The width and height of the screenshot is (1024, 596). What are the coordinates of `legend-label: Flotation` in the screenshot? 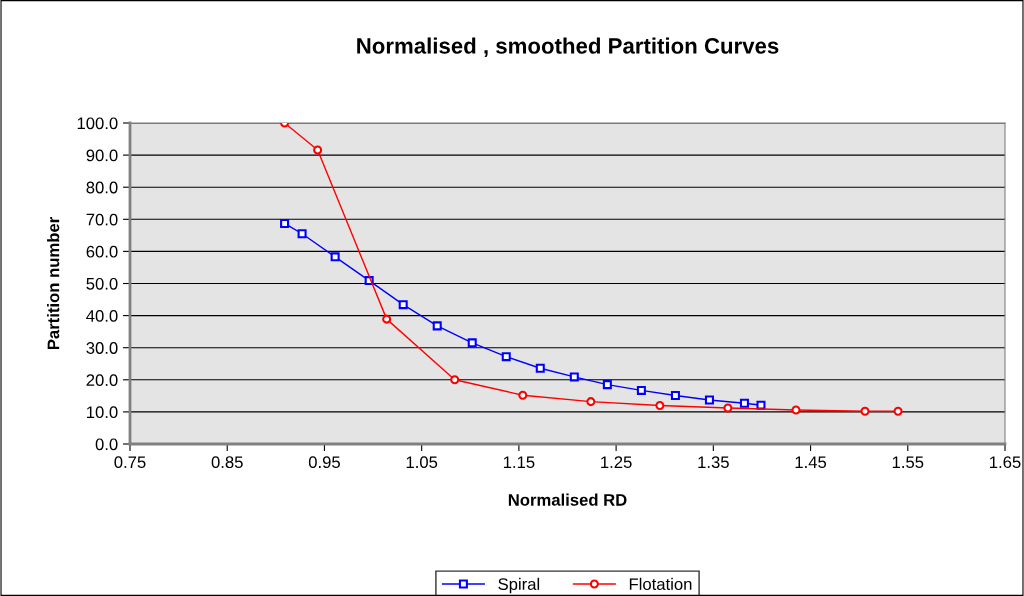 It's located at (660, 584).